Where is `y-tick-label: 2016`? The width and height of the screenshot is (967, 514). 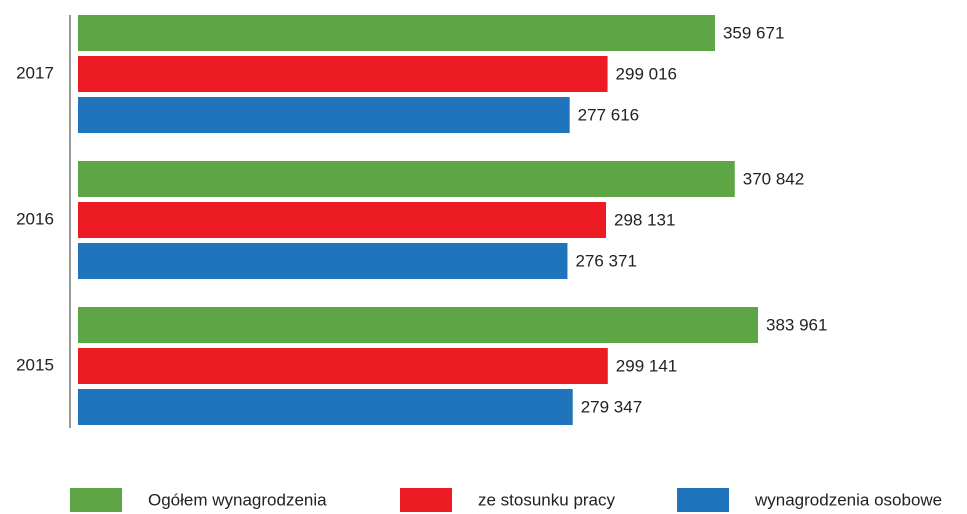 y-tick-label: 2016 is located at coordinates (35, 218).